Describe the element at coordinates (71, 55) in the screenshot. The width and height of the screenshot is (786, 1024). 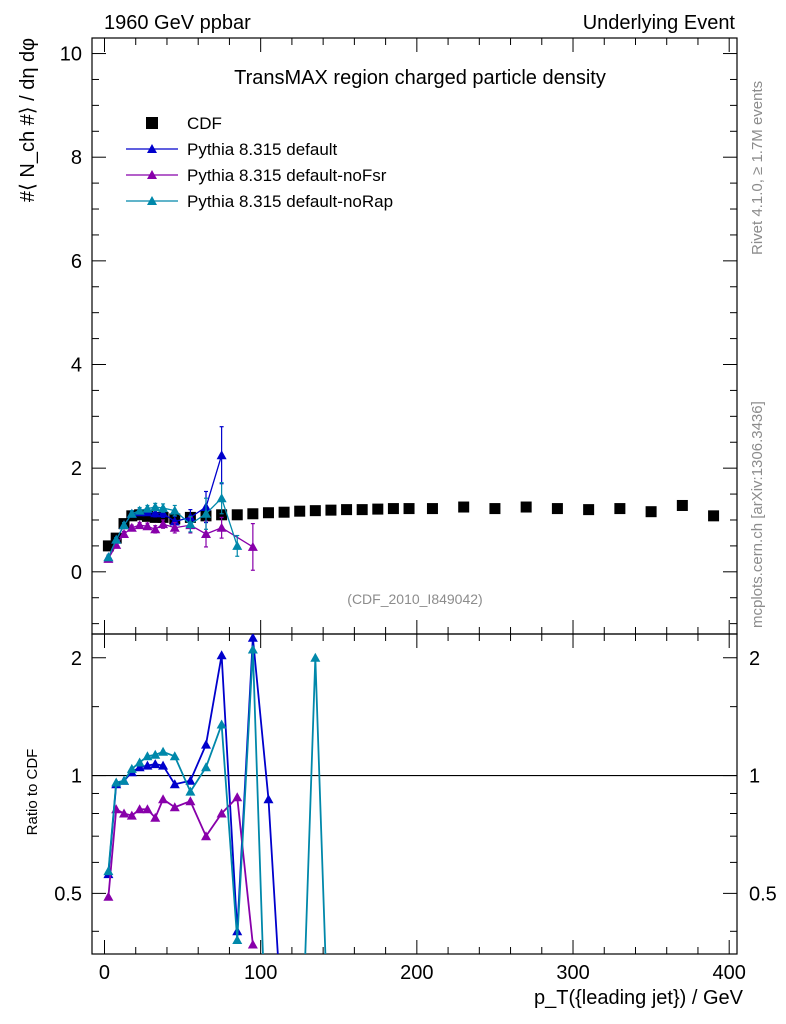
I see `main-y-tick-label: 10` at that location.